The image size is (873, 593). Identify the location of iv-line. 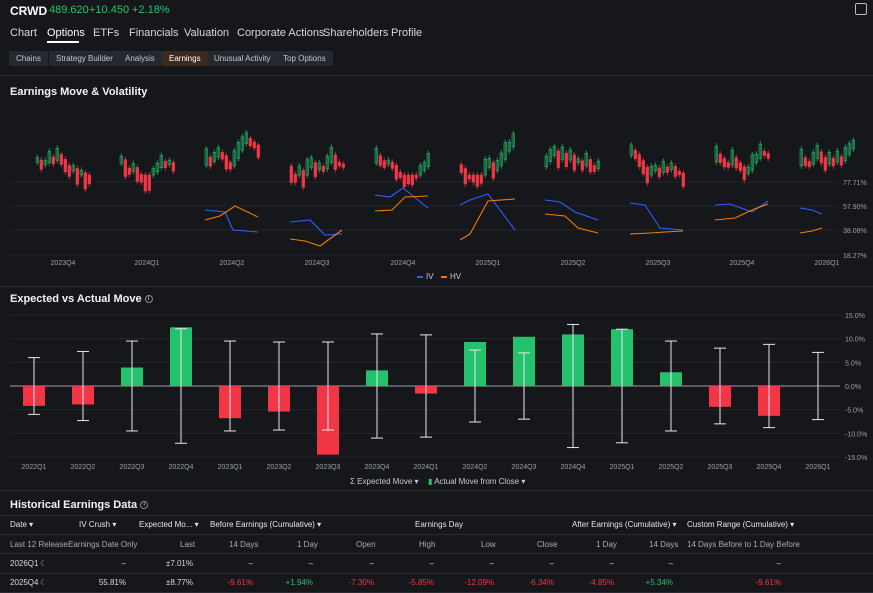
(656, 216).